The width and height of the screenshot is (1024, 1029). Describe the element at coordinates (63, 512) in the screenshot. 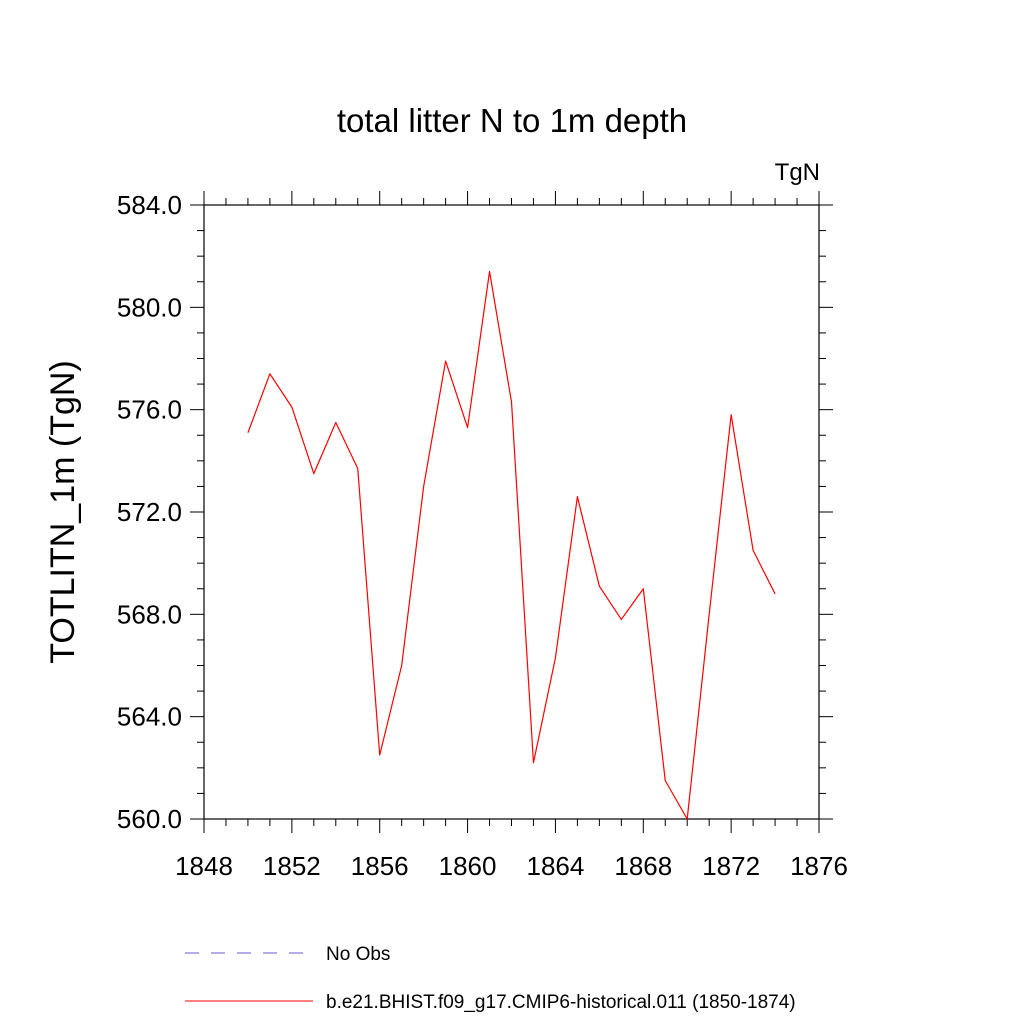

I see `y-axis-label: TOTLITN_1m (TgN)` at that location.